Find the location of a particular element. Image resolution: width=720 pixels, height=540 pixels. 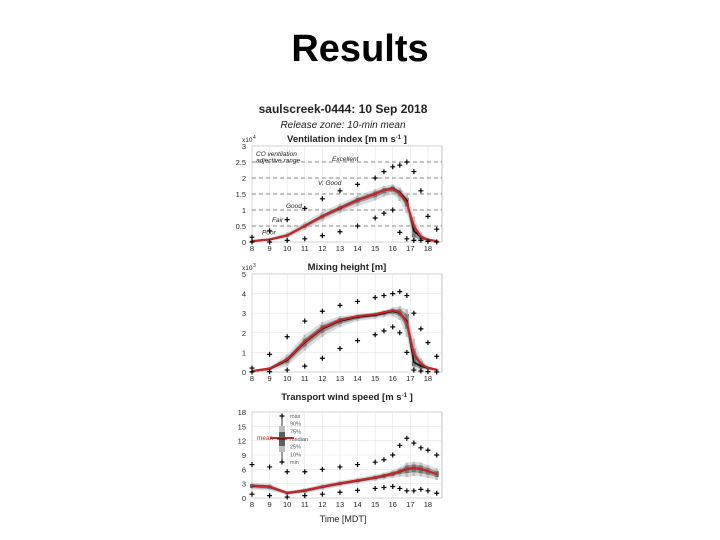

y-tick-label: 0 is located at coordinates (244, 372).